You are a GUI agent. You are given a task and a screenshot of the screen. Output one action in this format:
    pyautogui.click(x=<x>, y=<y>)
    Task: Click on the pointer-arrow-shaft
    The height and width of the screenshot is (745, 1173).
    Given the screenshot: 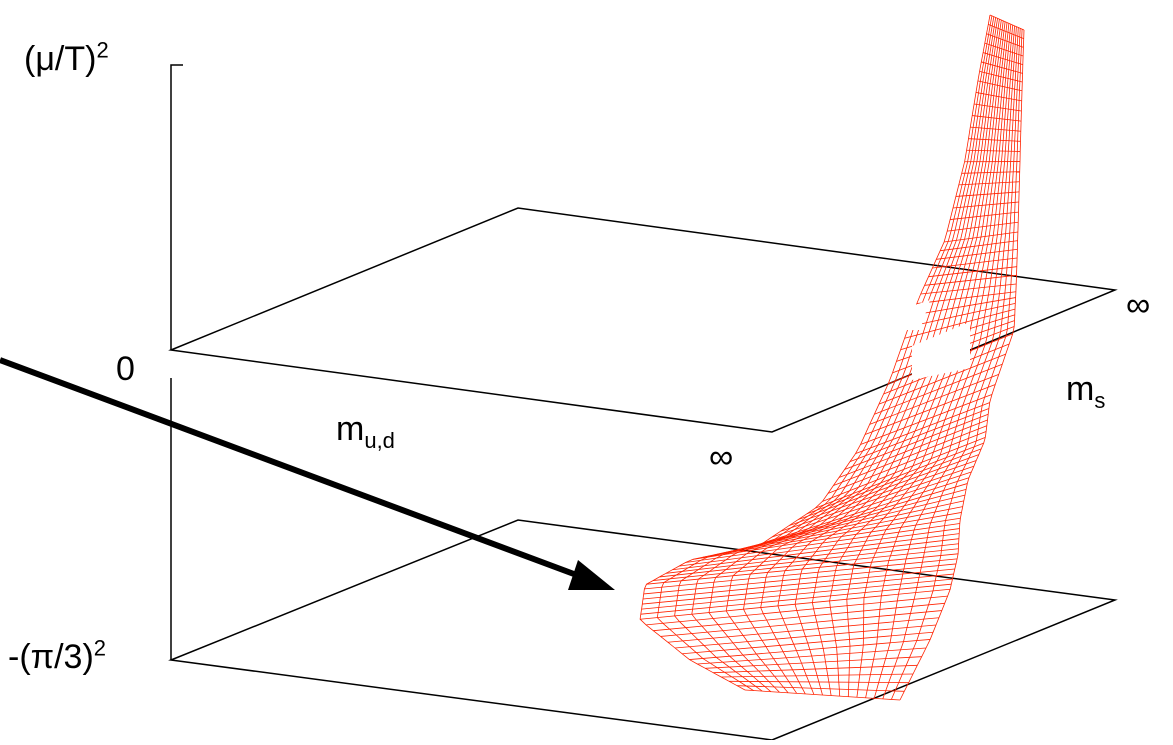 What is the action you would take?
    pyautogui.click(x=295, y=470)
    